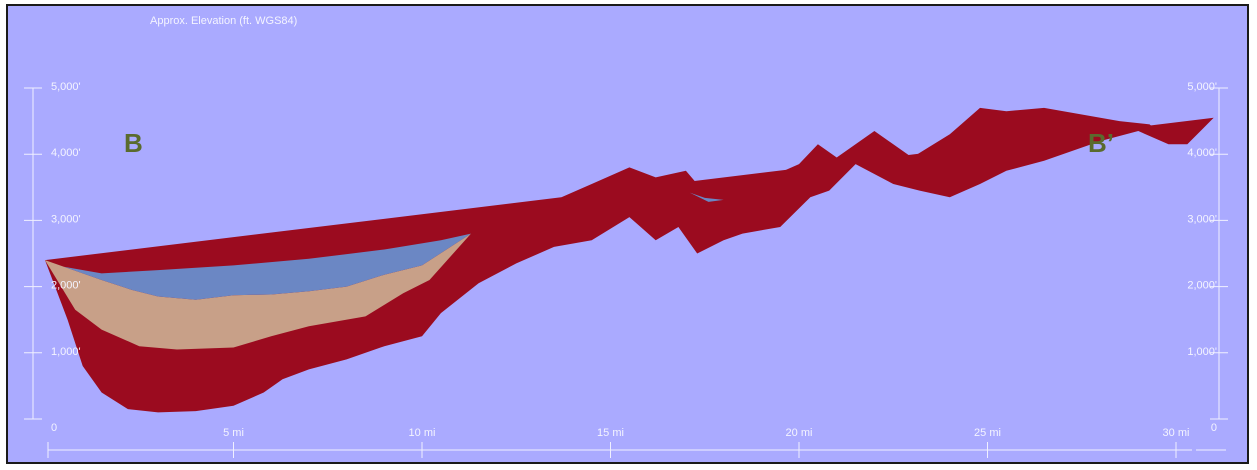 The height and width of the screenshot is (470, 1257). What do you see at coordinates (799, 433) in the screenshot?
I see `x-tick-label: 20 mi` at bounding box center [799, 433].